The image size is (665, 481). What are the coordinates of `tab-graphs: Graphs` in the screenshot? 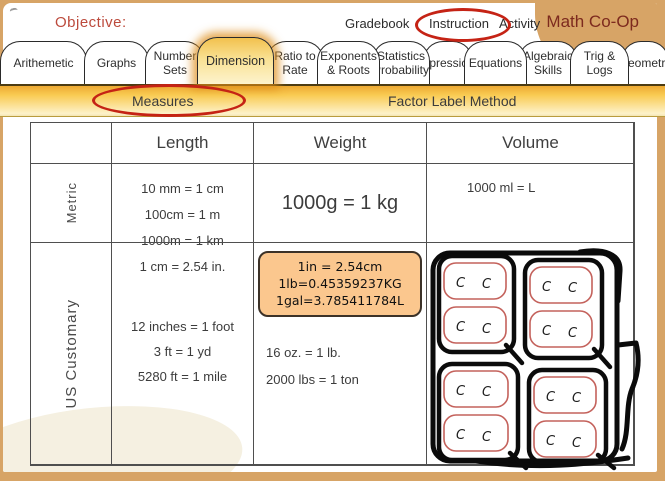 It's located at (116, 62).